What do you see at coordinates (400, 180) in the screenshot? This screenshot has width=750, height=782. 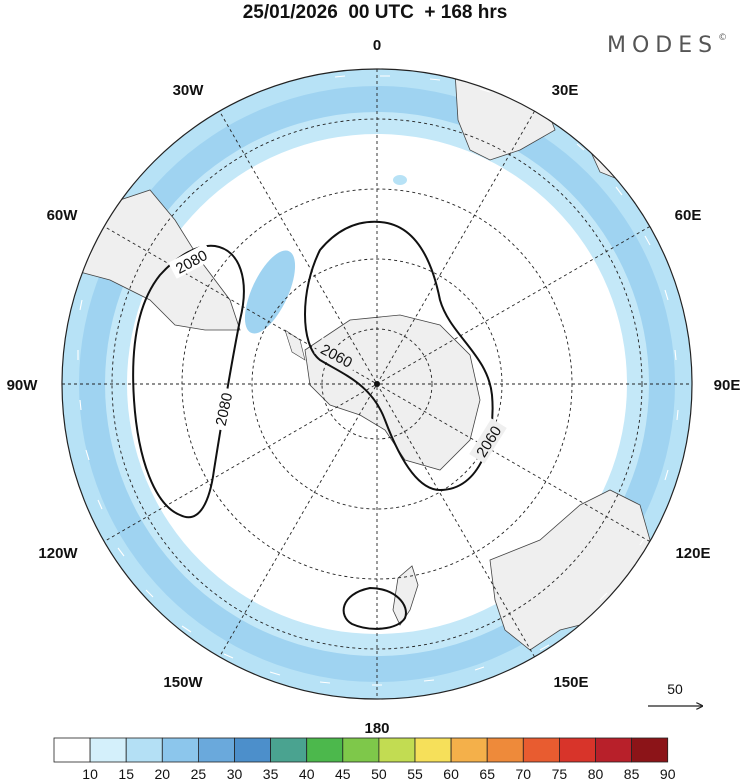 I see `wind-patch-north` at bounding box center [400, 180].